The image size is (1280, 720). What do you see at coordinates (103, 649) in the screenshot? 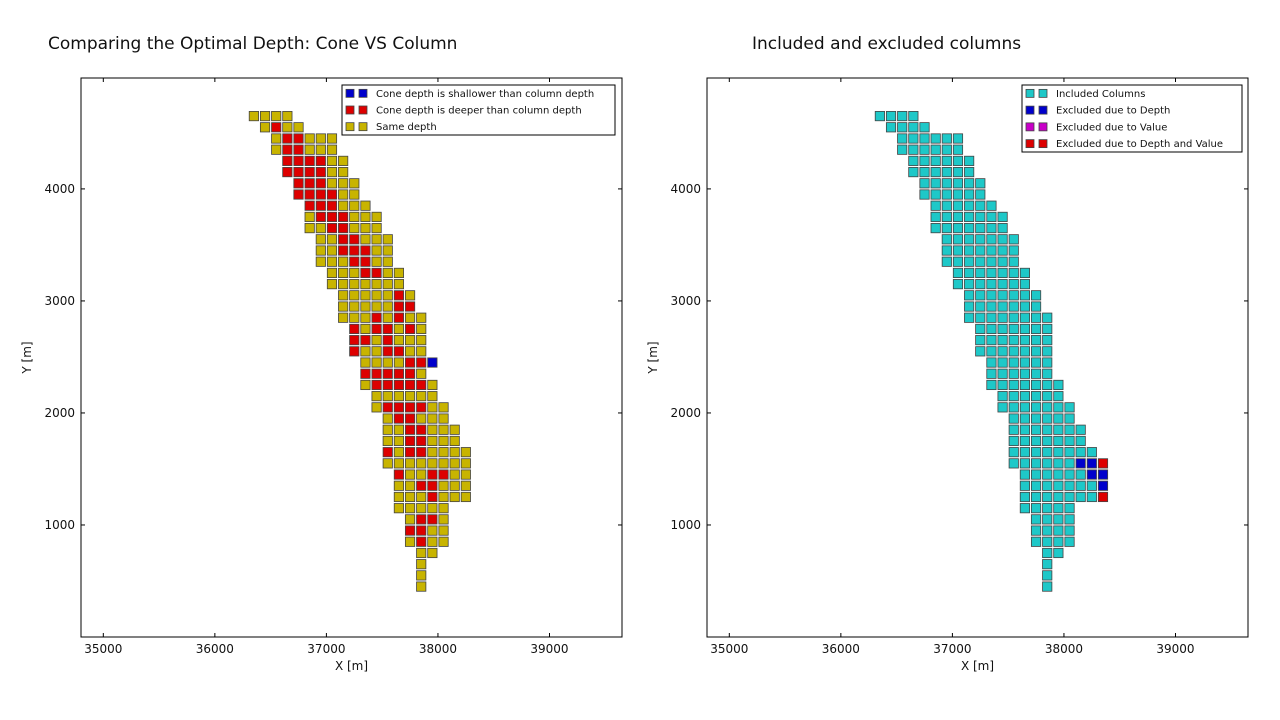
I see `x-tick-label: 35000` at bounding box center [103, 649].